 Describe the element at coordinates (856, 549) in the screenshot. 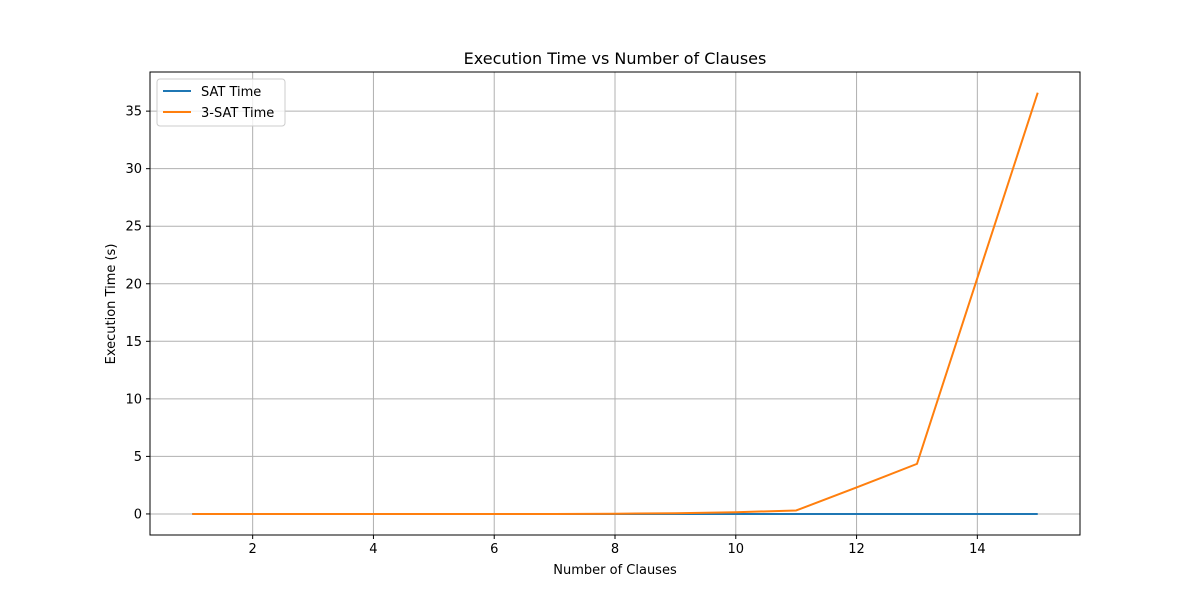

I see `x-tick-label: 12` at that location.